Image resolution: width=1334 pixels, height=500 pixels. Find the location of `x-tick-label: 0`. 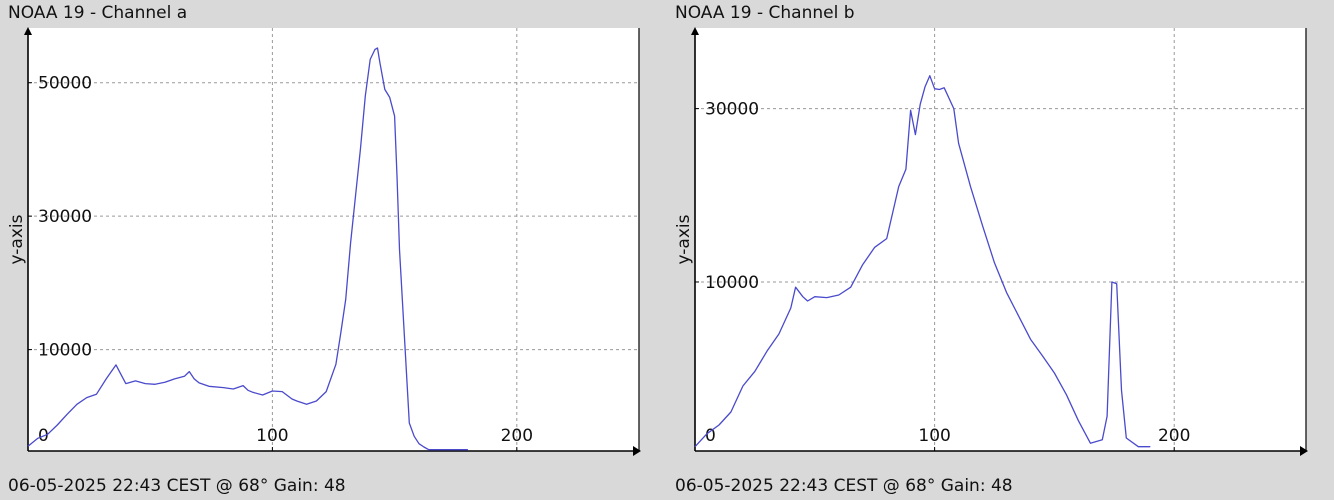

x-tick-label: 0 is located at coordinates (710, 436).